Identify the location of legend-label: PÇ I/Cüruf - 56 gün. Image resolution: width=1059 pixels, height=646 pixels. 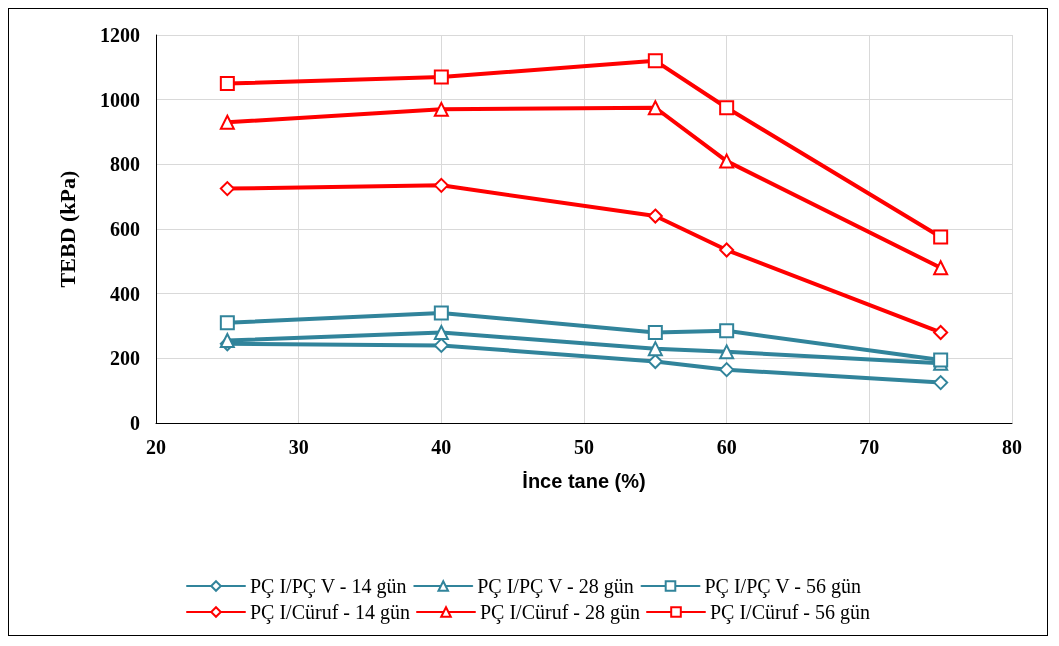
(790, 612).